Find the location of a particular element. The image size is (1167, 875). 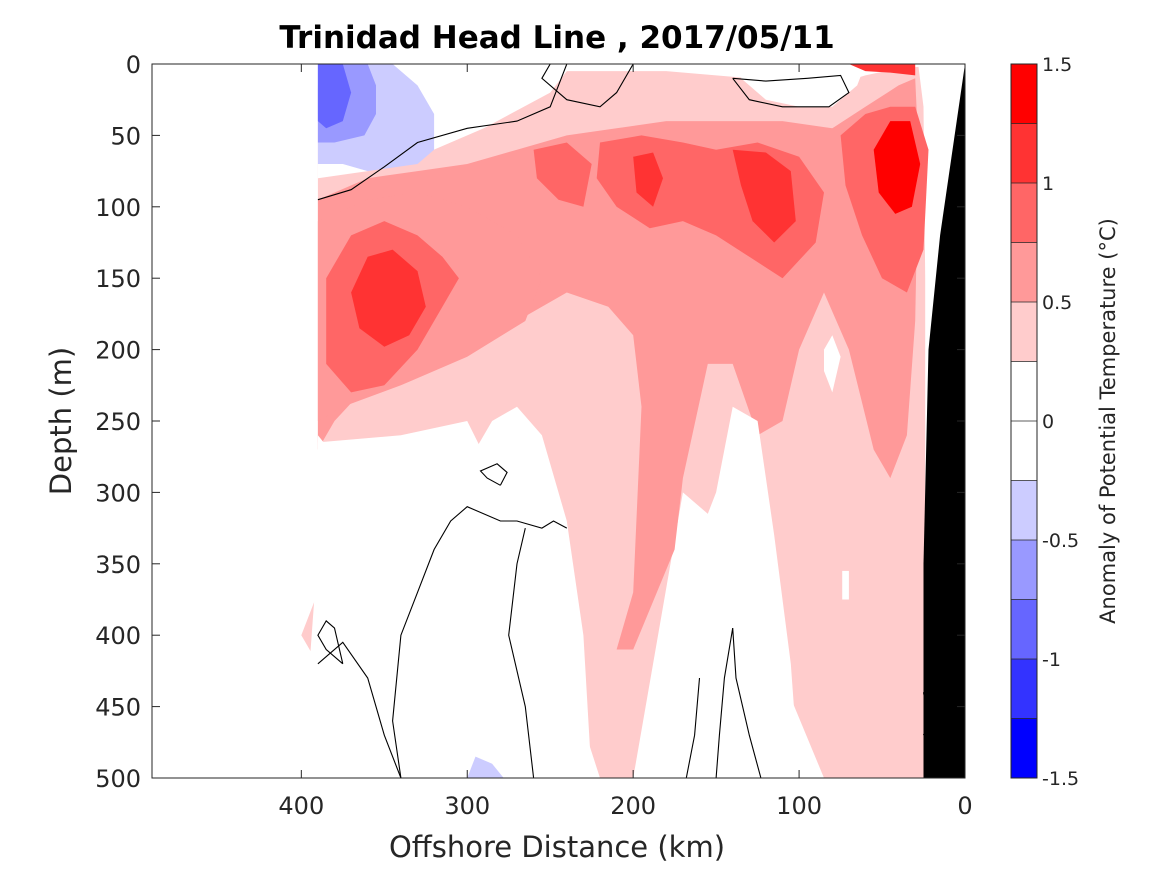

contour-region-white-core-left is located at coordinates (446, 592).